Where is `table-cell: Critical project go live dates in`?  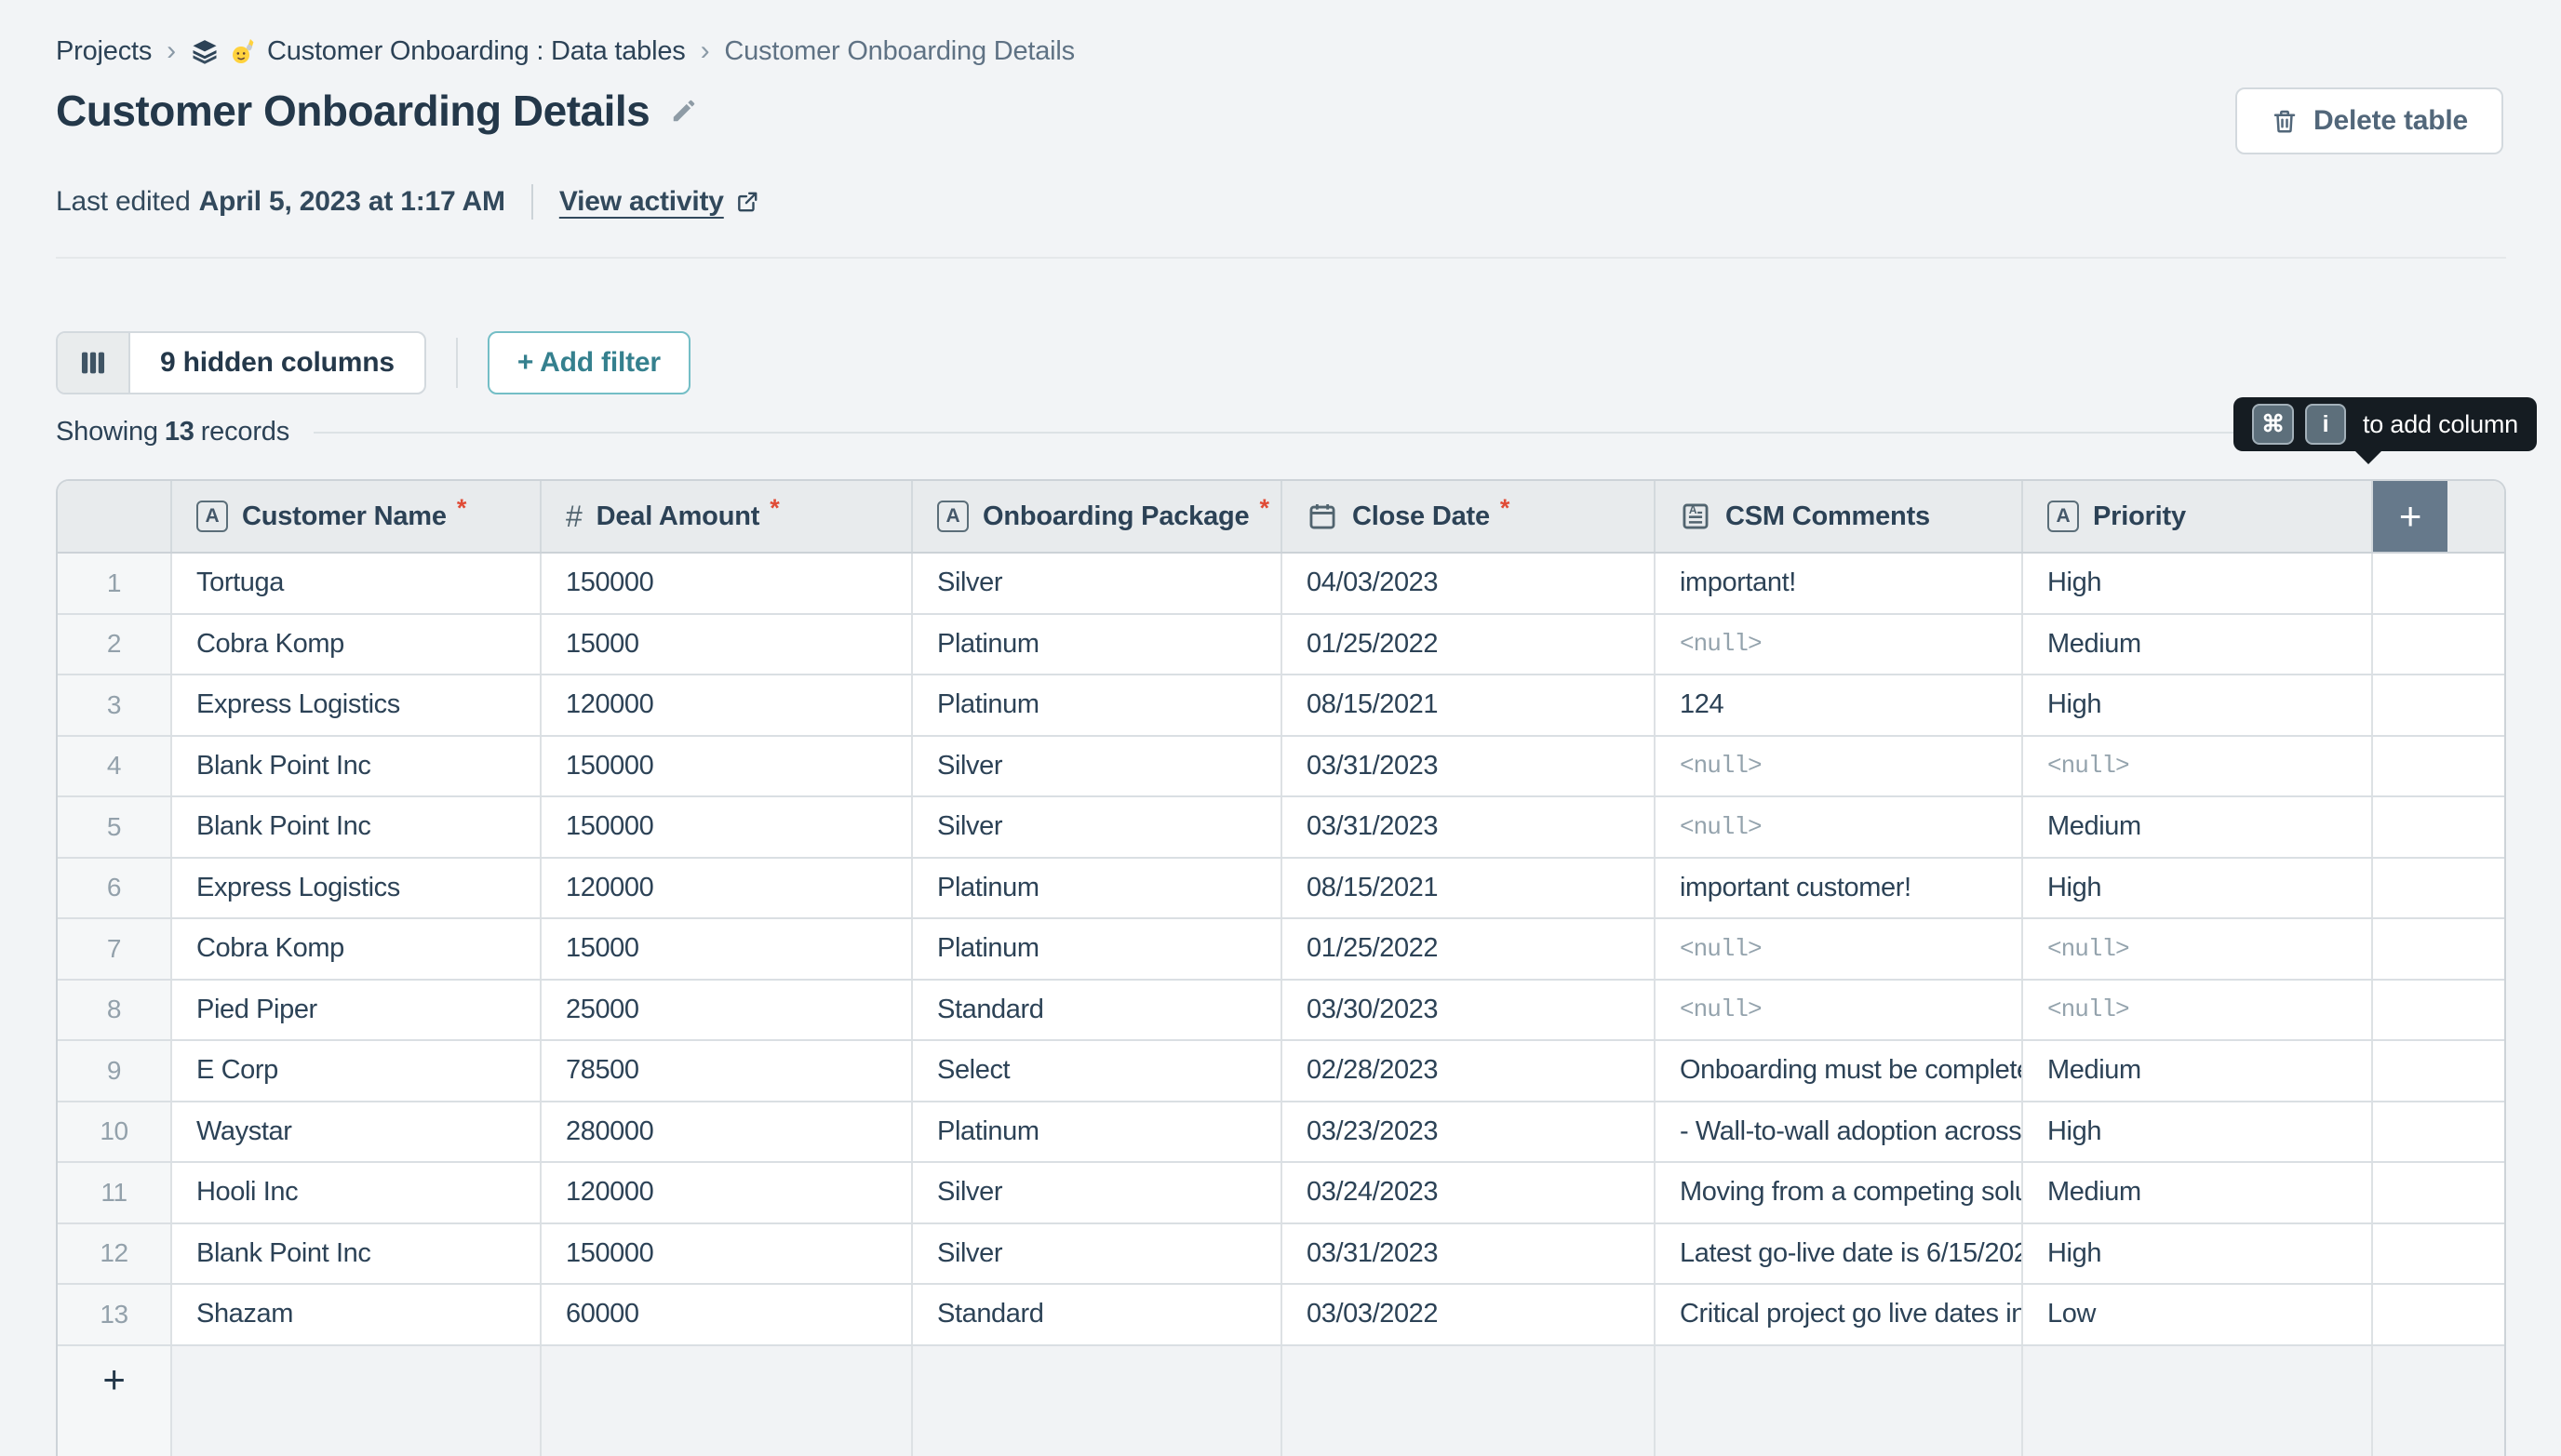 table-cell: Critical project go live dates in is located at coordinates (1839, 1314).